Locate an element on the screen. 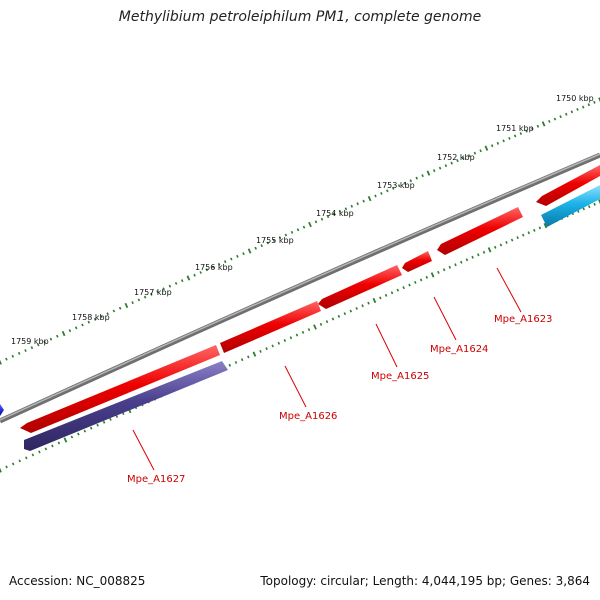  gene-arrow-mpe-a1626 is located at coordinates (270, 327).